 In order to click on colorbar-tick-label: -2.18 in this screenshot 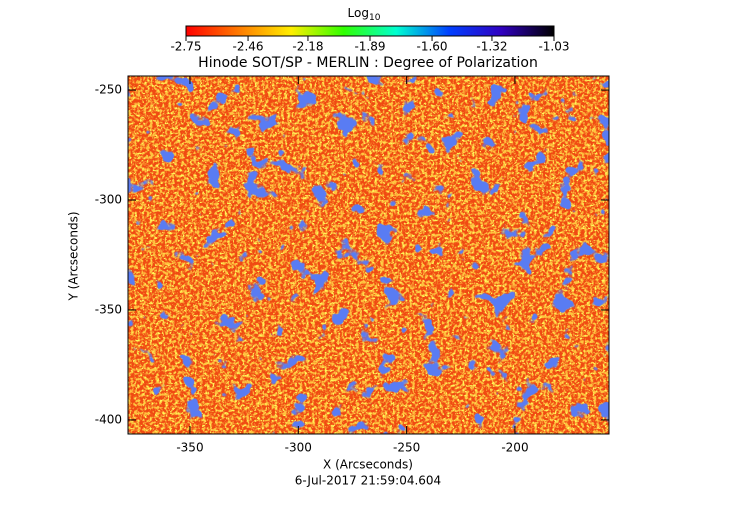, I will do `click(307, 47)`.